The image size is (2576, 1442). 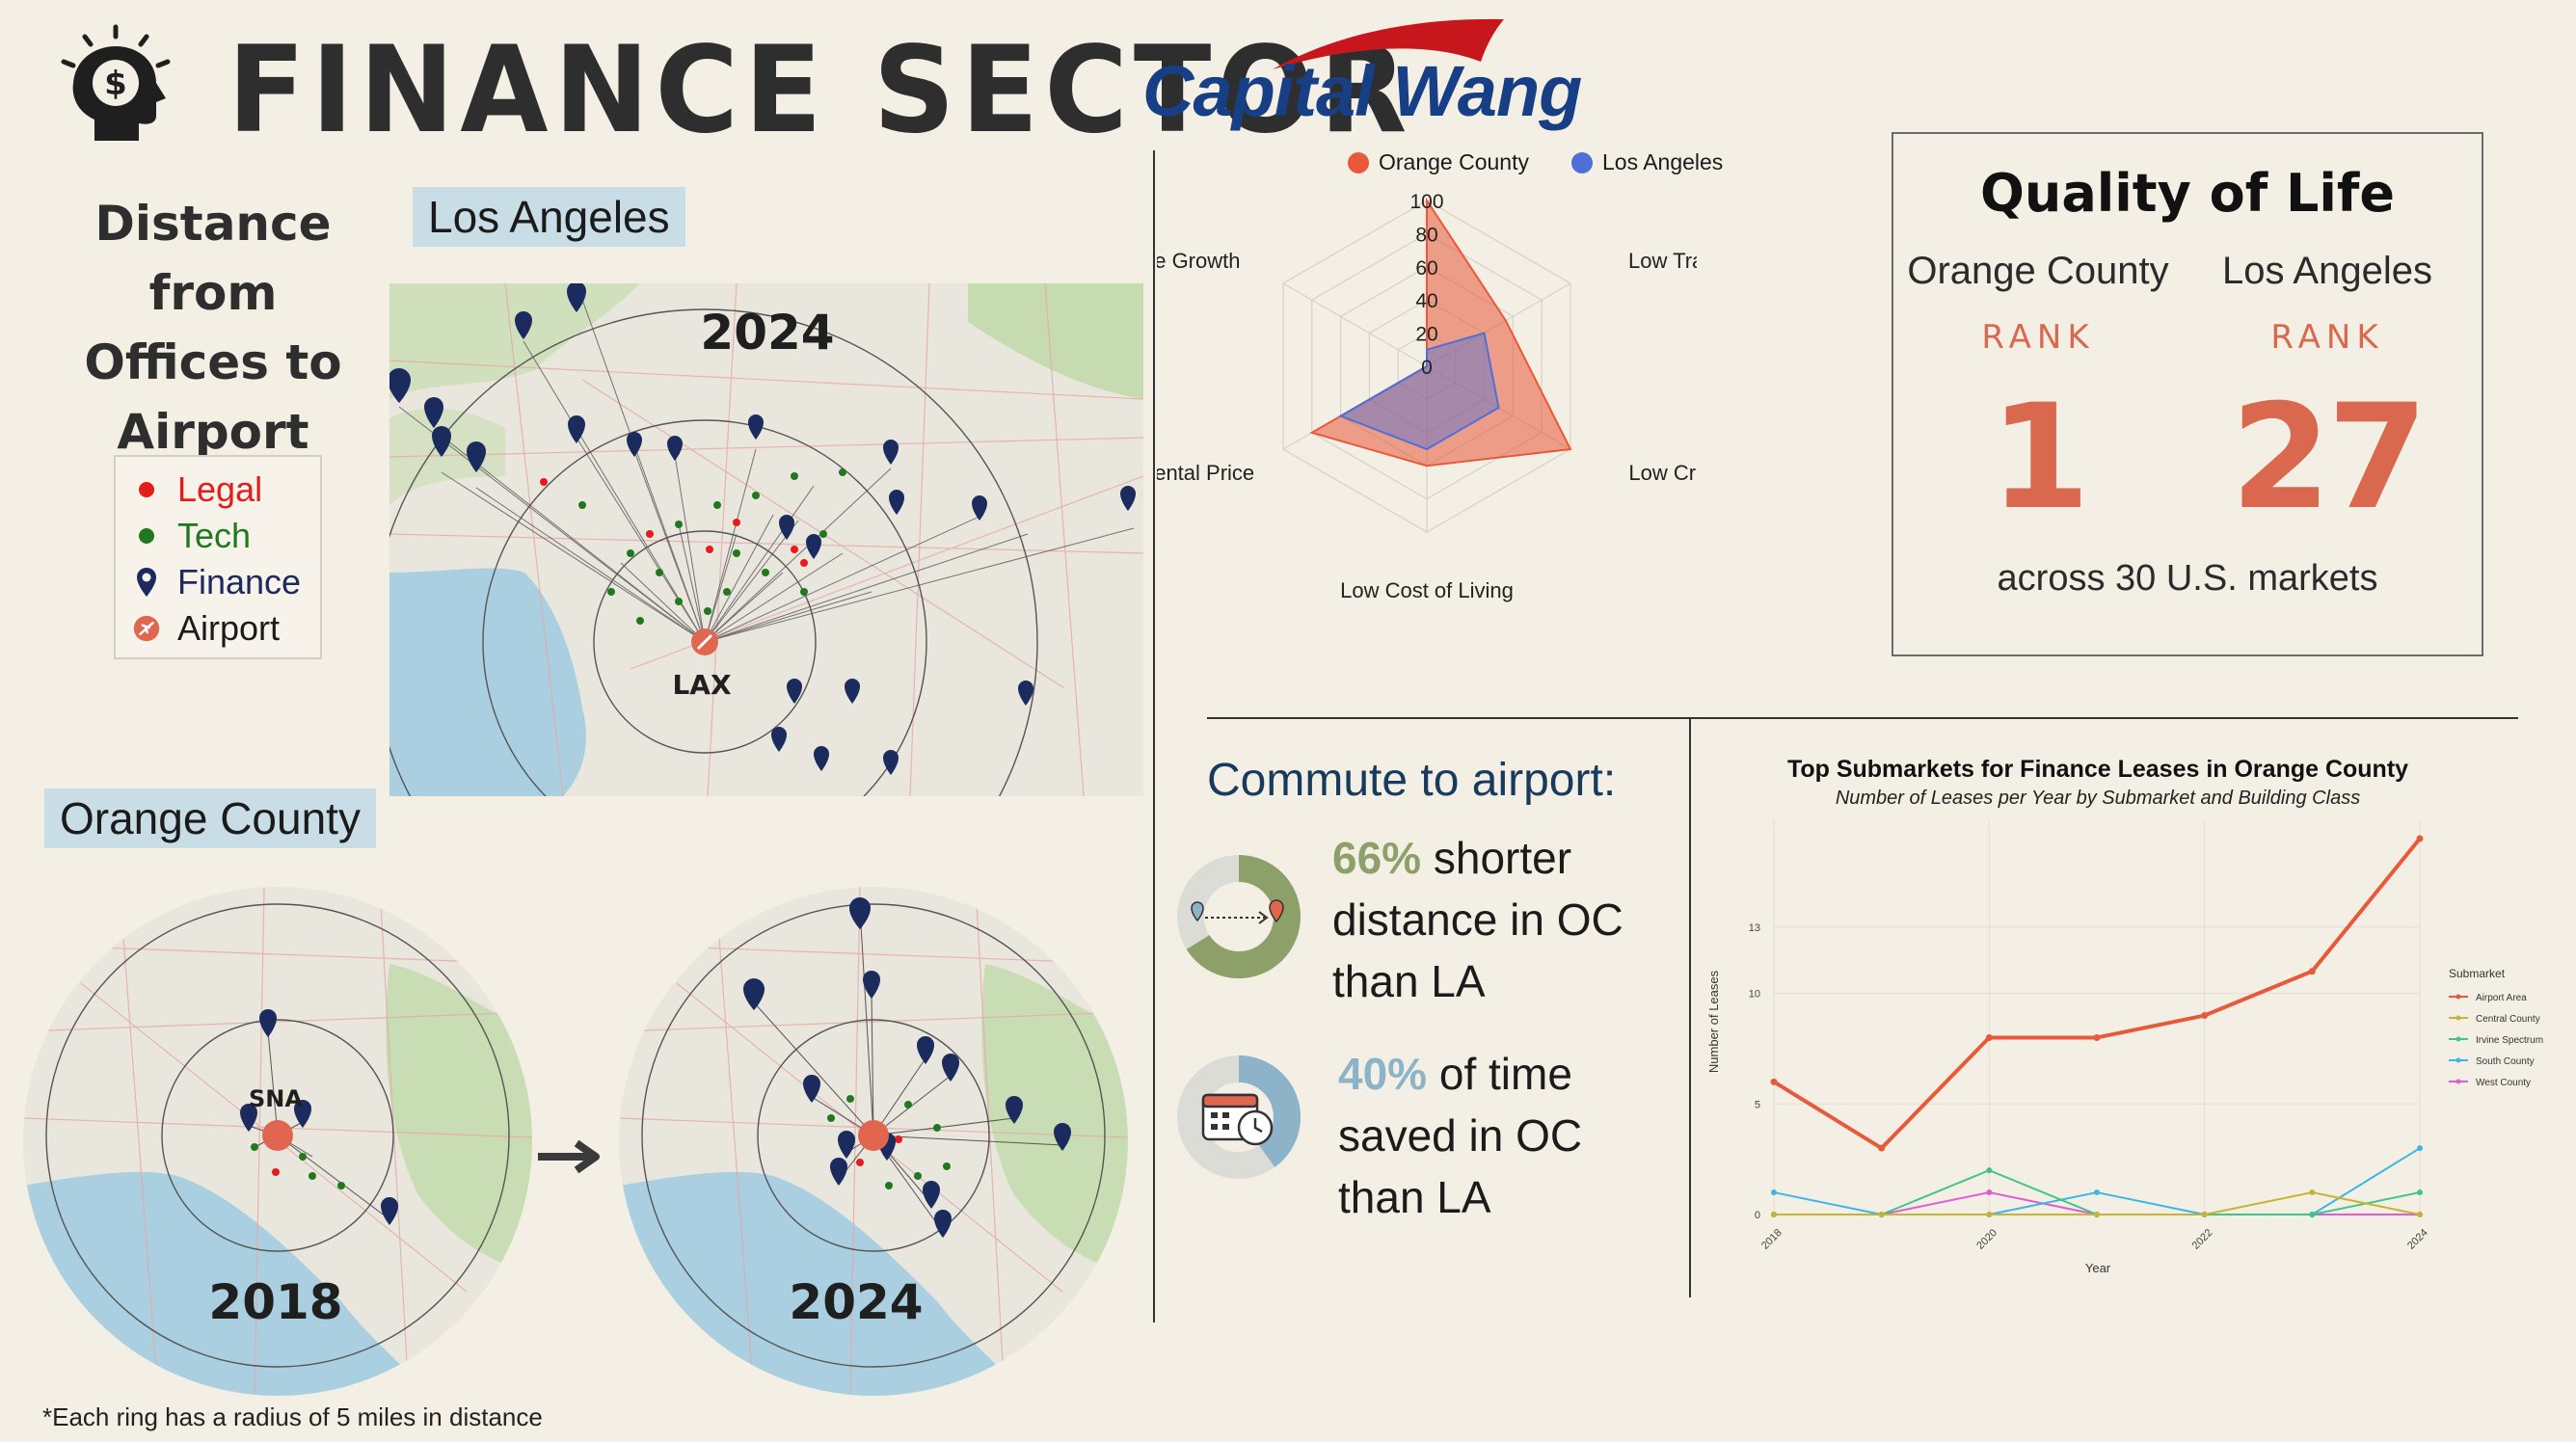 I want to click on distance-title: Distance from Offices to Airport, so click(x=213, y=328).